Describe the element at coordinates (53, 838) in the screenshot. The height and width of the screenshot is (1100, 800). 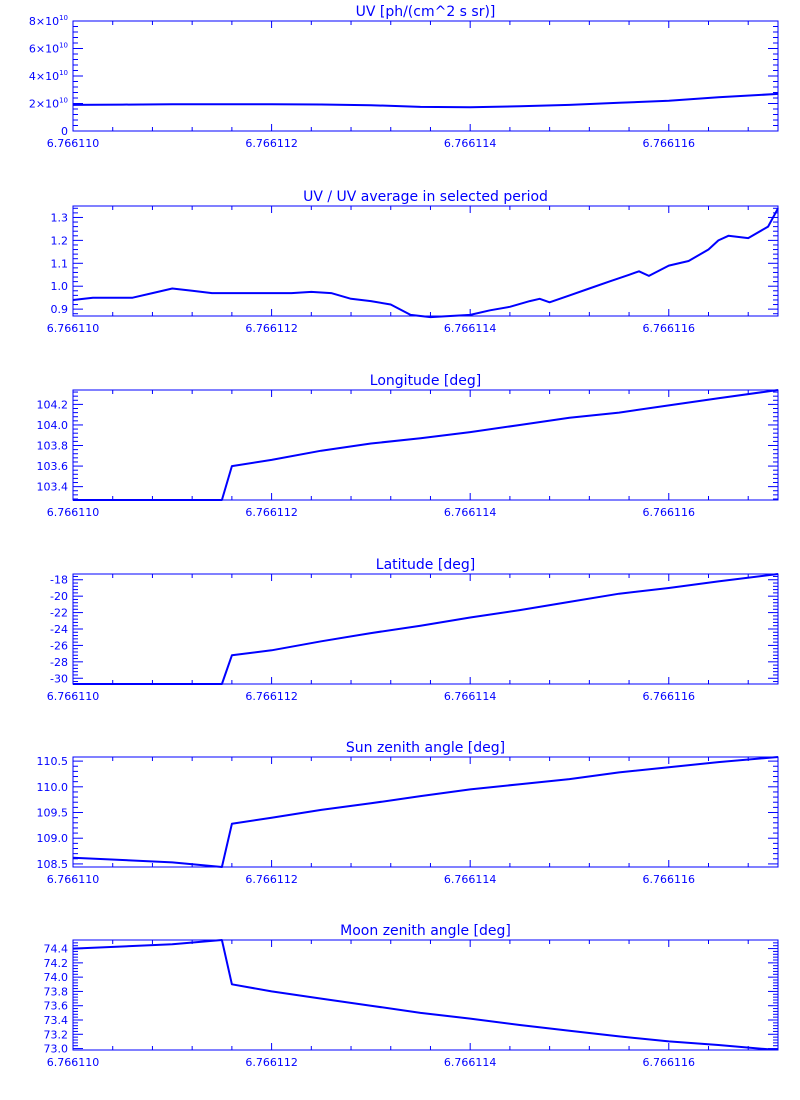
I see `y-tick-label: 109.0` at that location.